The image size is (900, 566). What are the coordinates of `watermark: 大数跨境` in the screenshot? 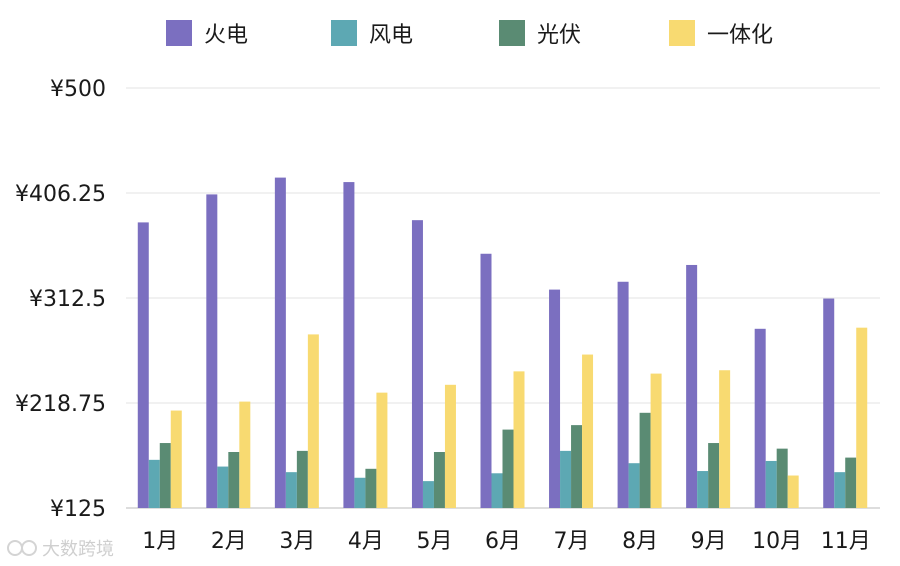 It's located at (60, 549).